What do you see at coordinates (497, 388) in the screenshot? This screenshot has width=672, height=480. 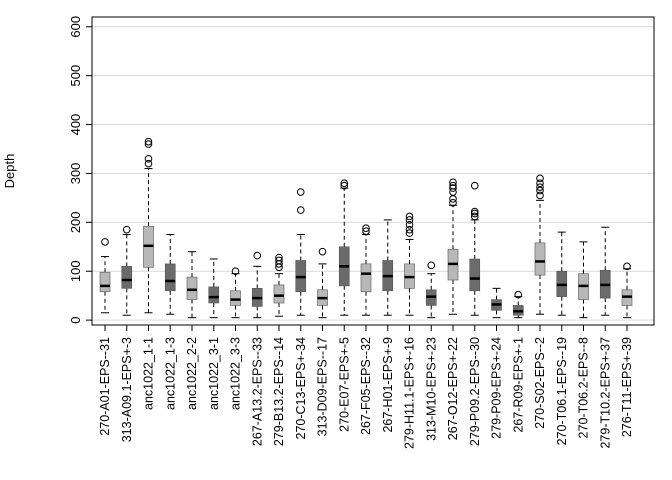 I see `x-tick-label: 279-P09-EPS+-24` at bounding box center [497, 388].